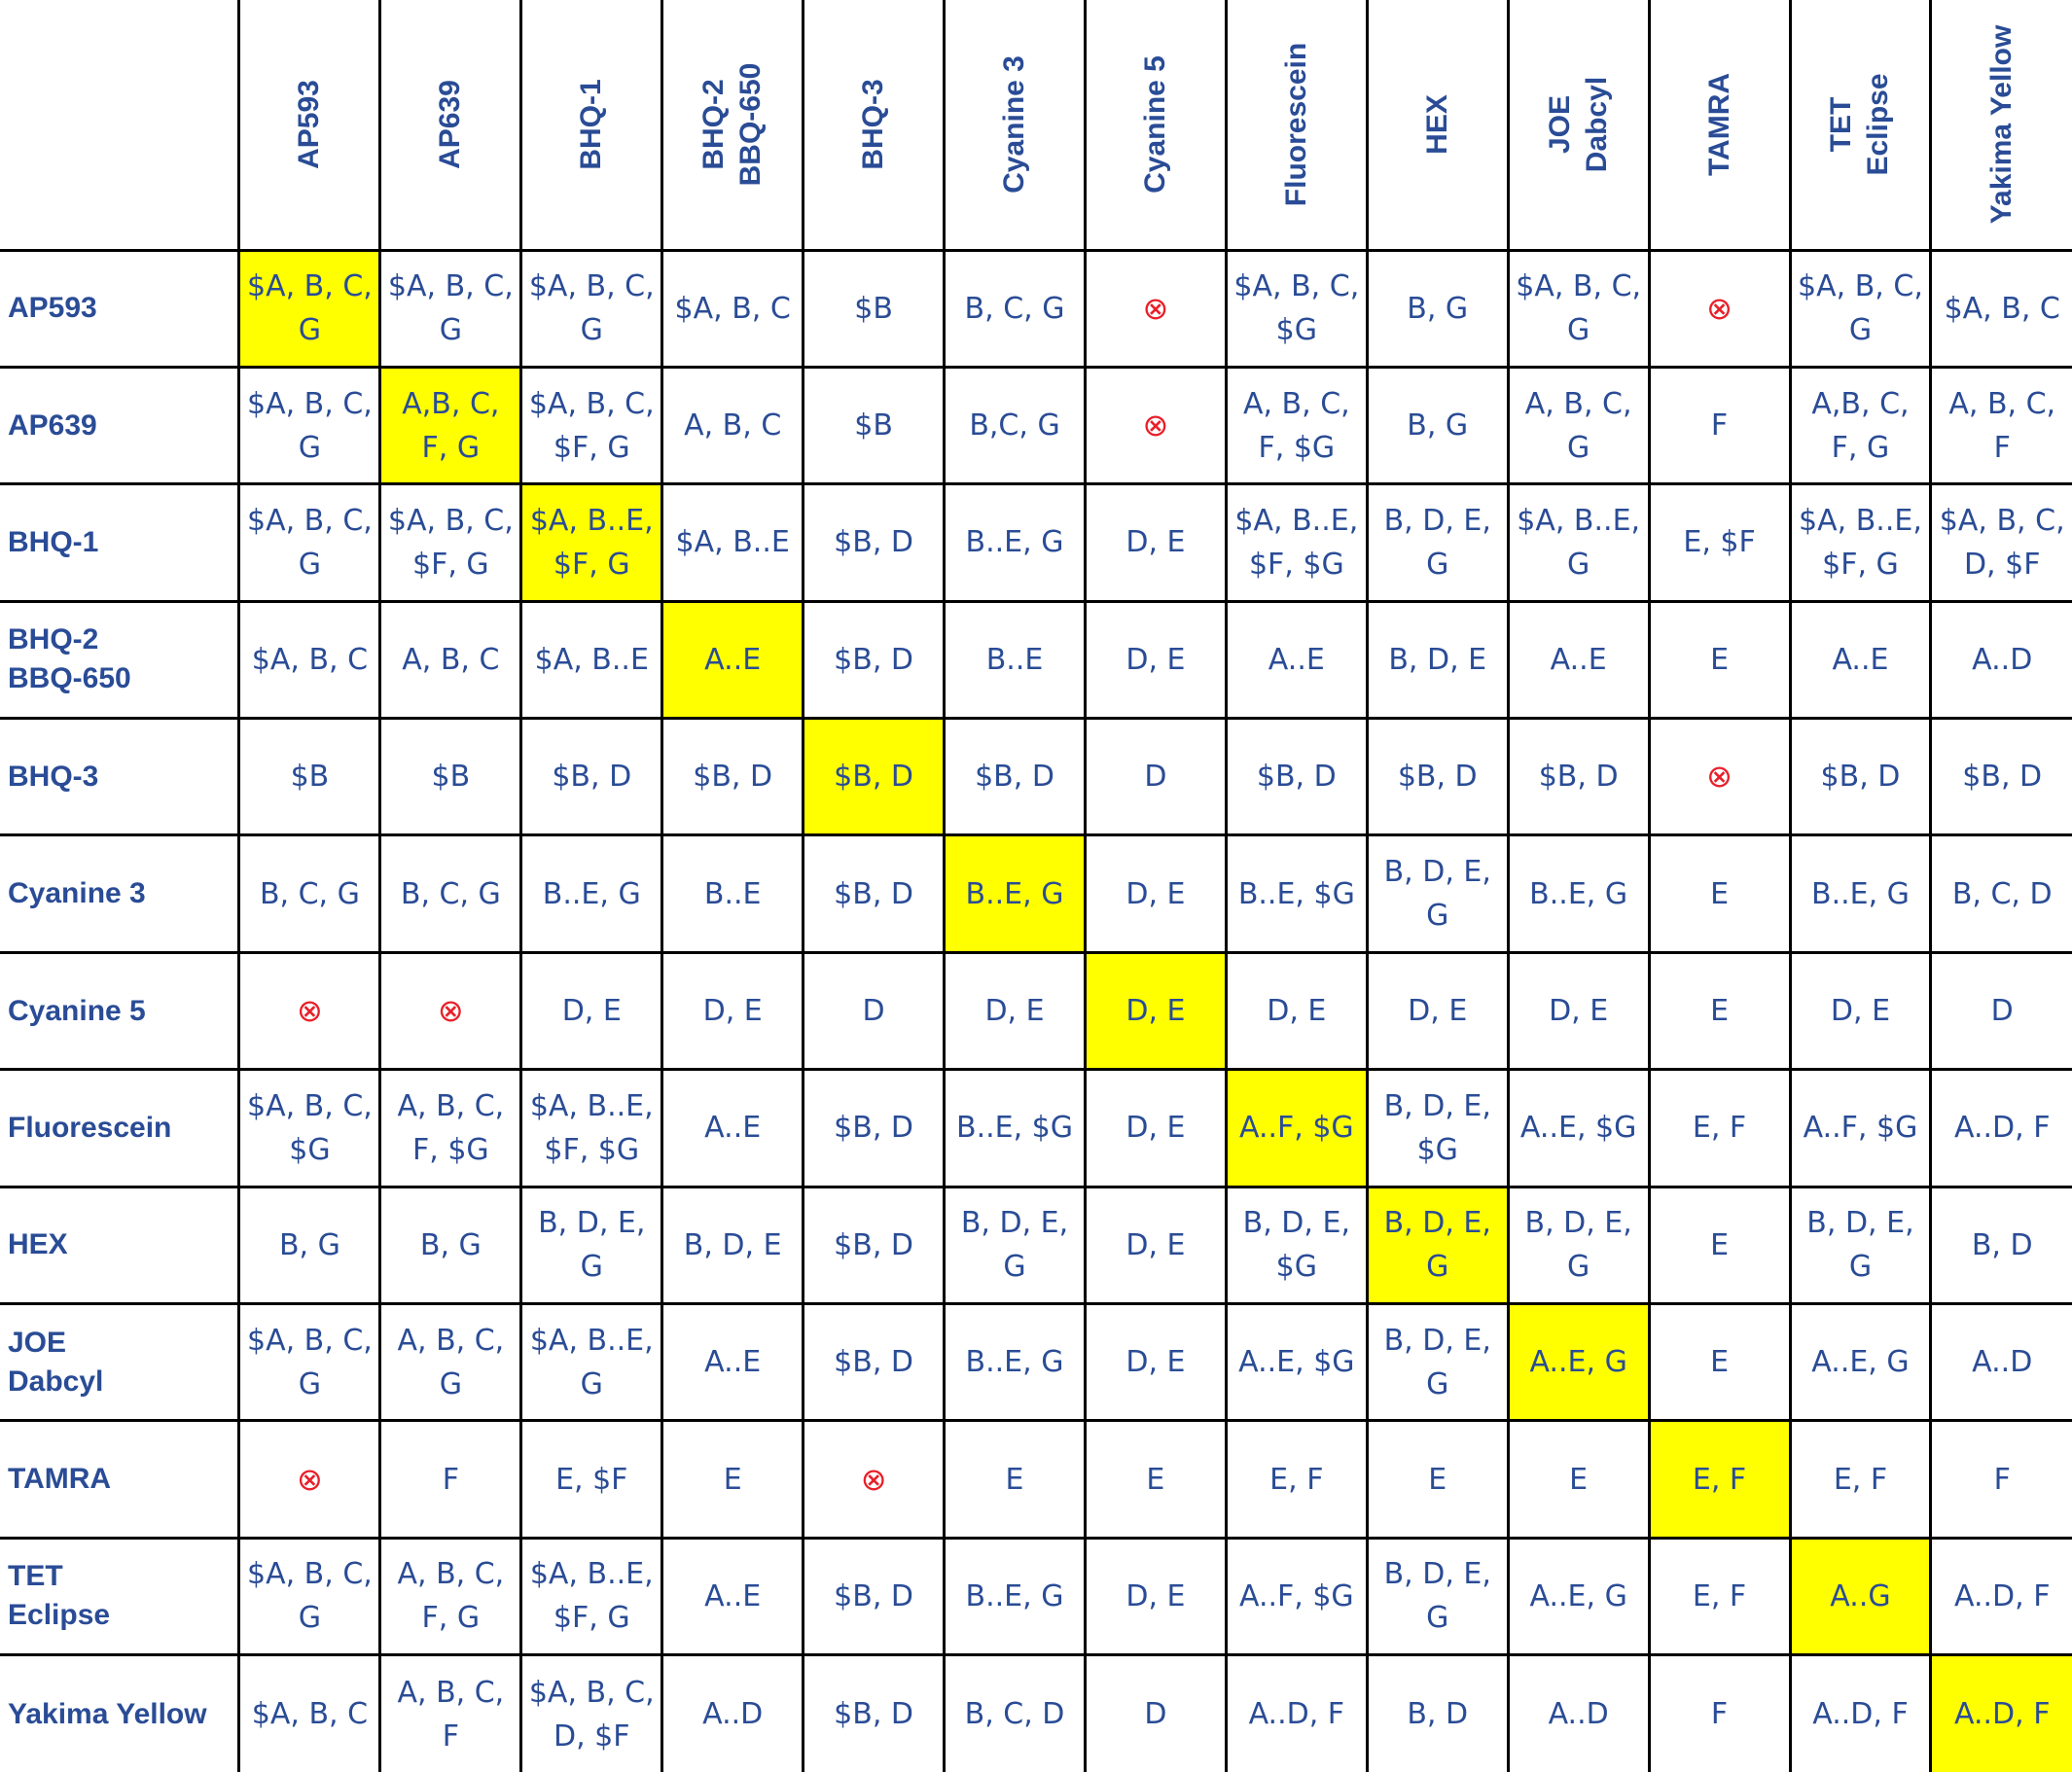 The height and width of the screenshot is (1772, 2072). Describe the element at coordinates (309, 124) in the screenshot. I see `column-header-label: AP593` at that location.